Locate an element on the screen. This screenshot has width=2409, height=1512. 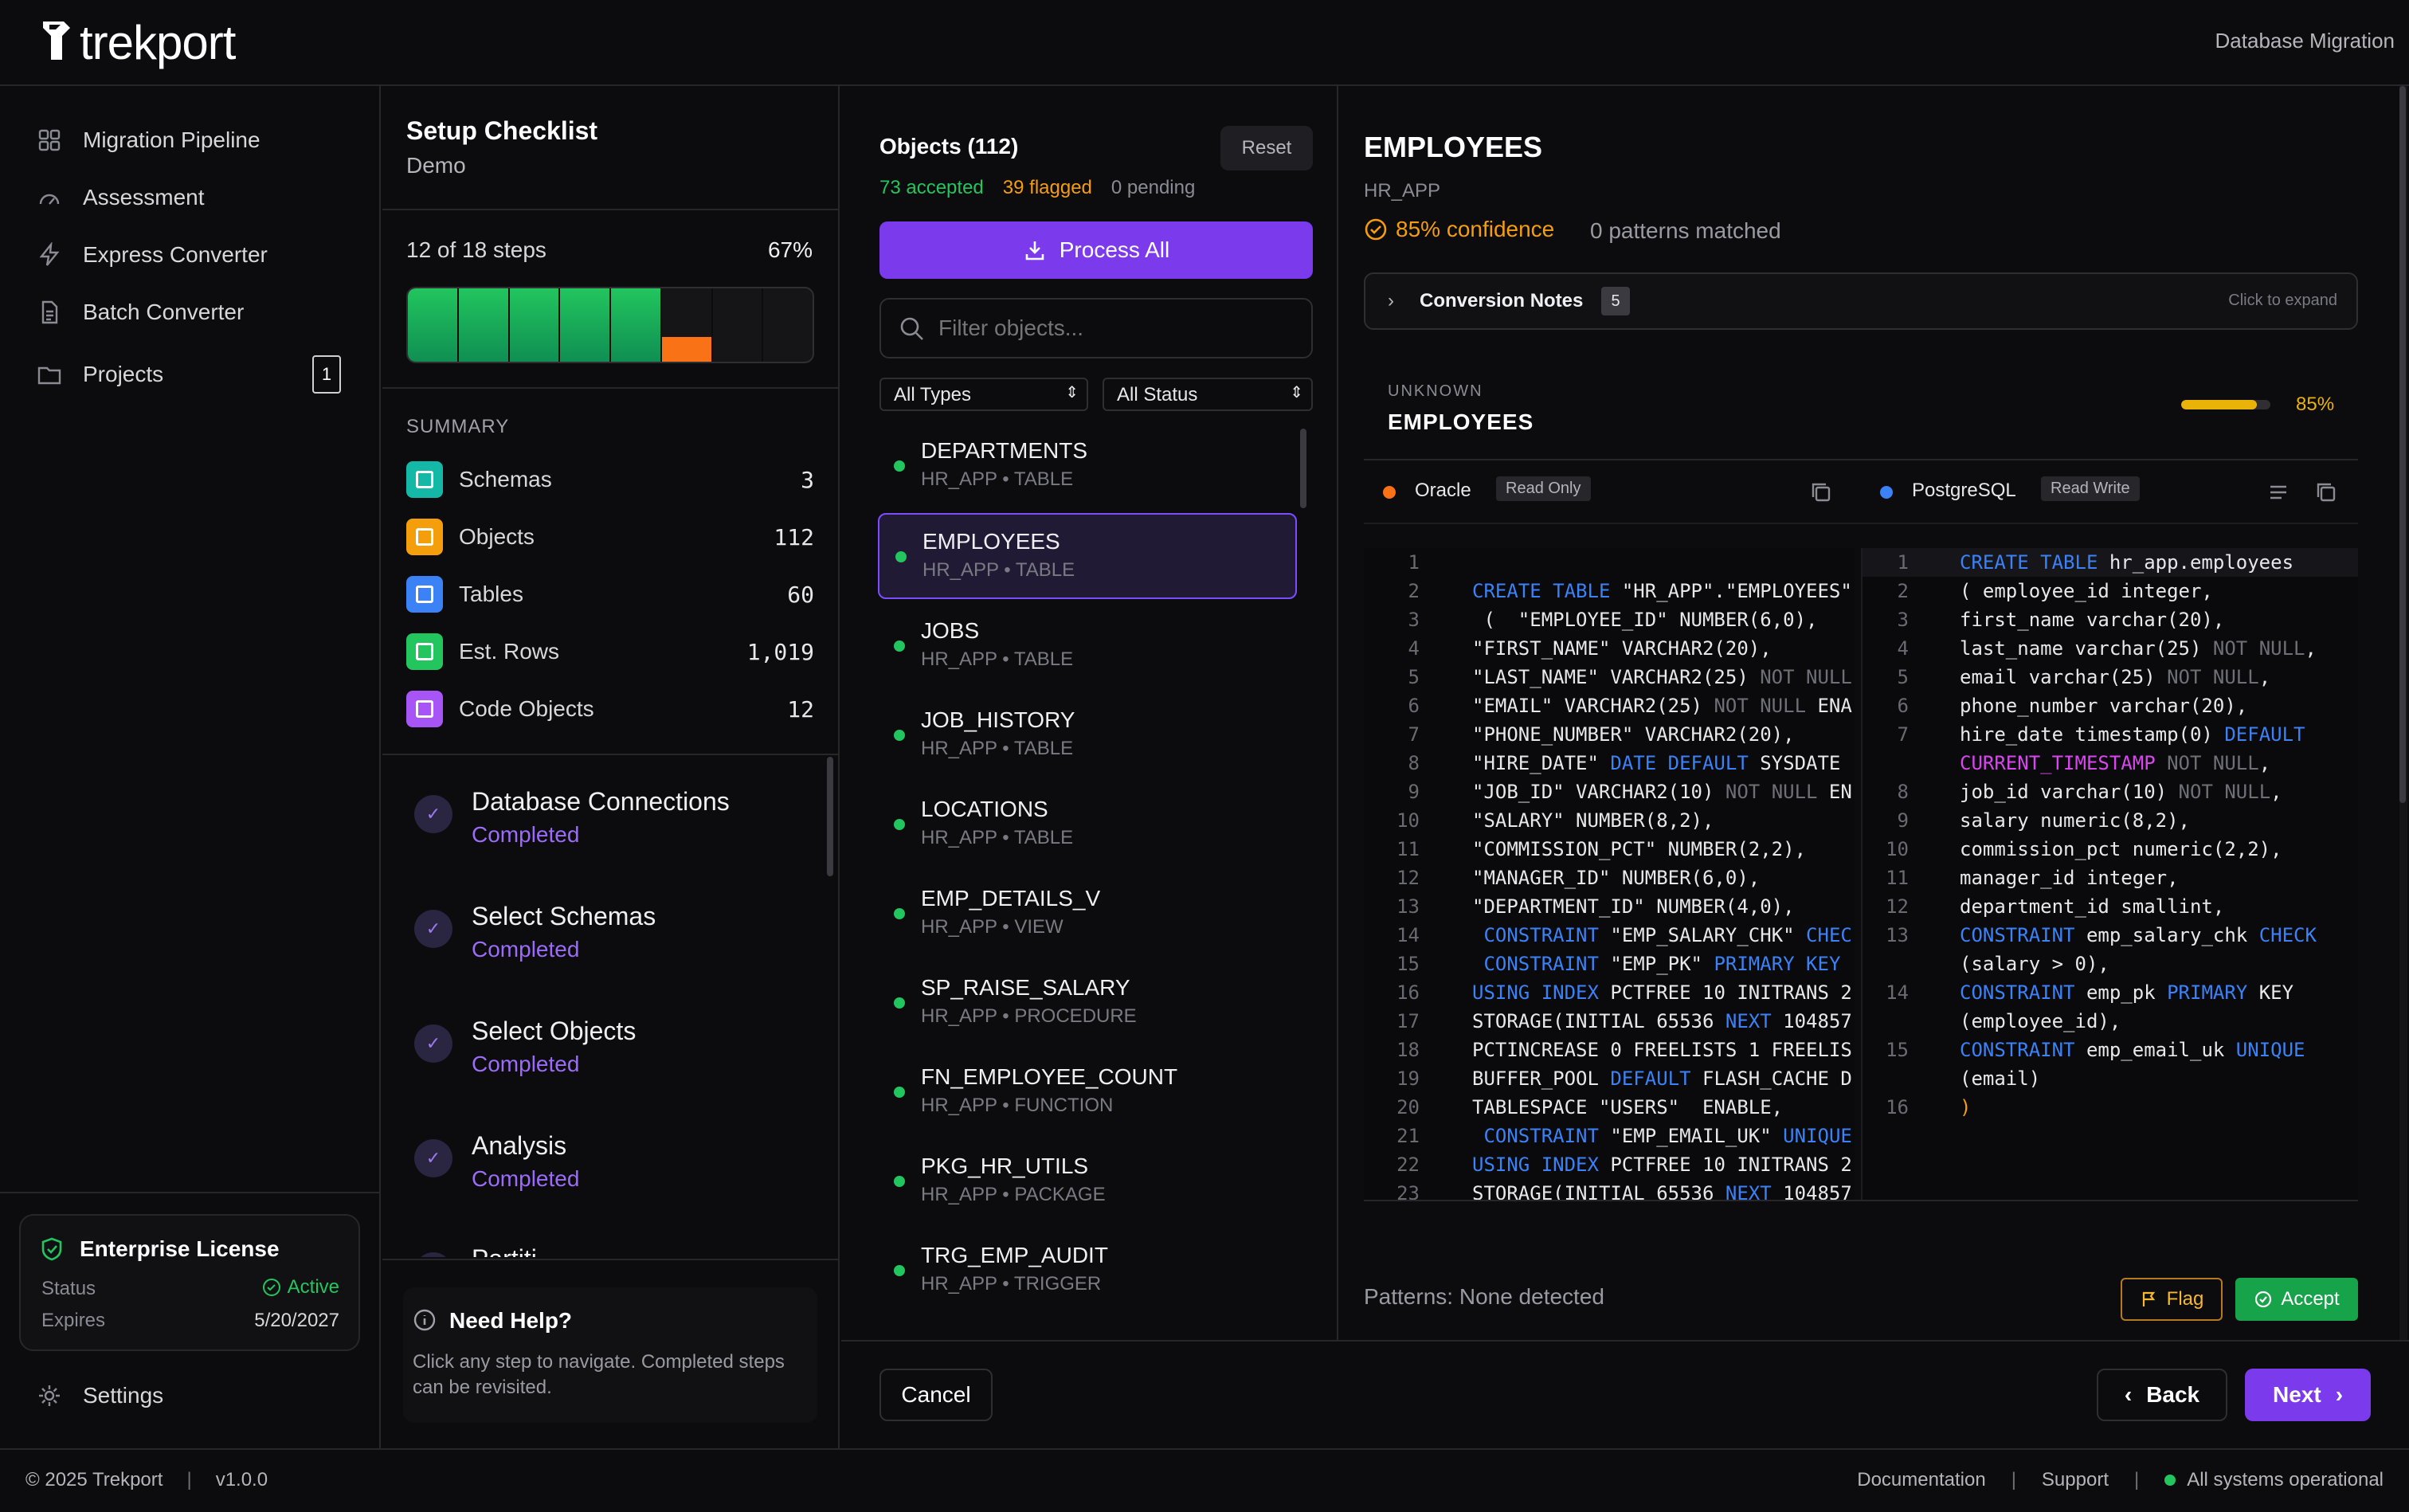
sidebar-item-migration-pipeline: Migration Pipeline is located at coordinates (148, 140).